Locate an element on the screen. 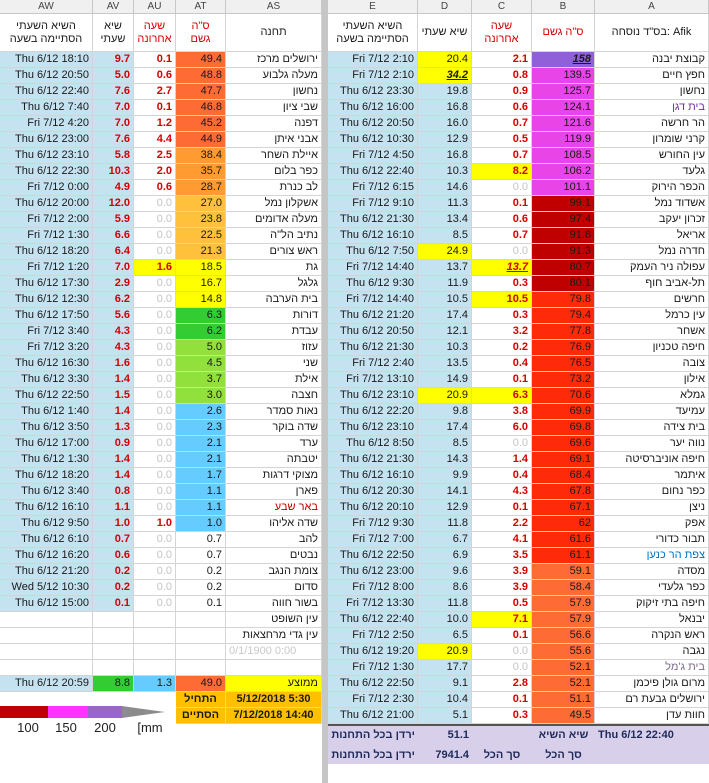 This screenshot has height=783, width=709. last-hour: 1.4 is located at coordinates (502, 460).